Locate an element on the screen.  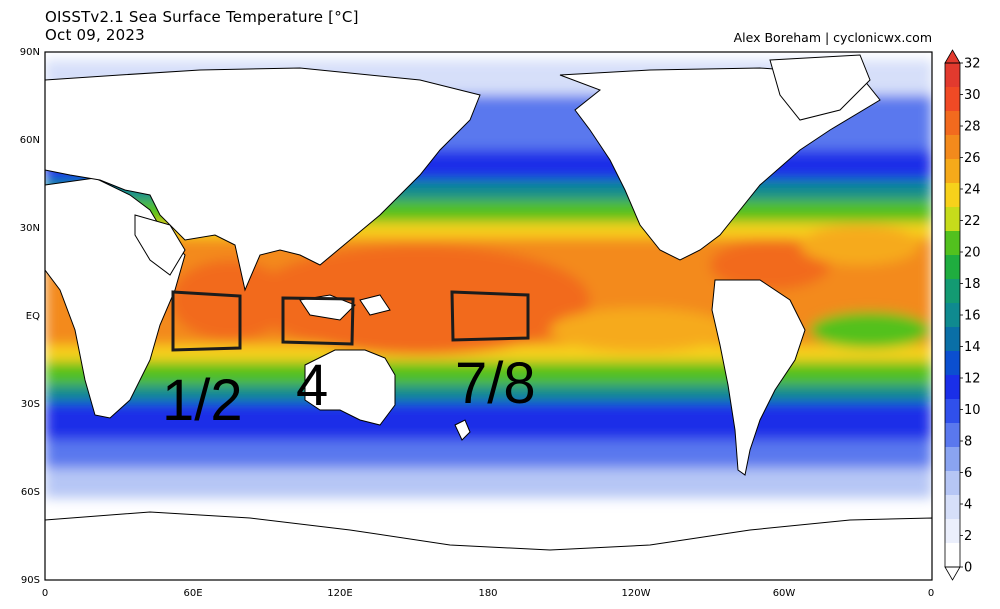
colorbar-label: 14 is located at coordinates (972, 347).